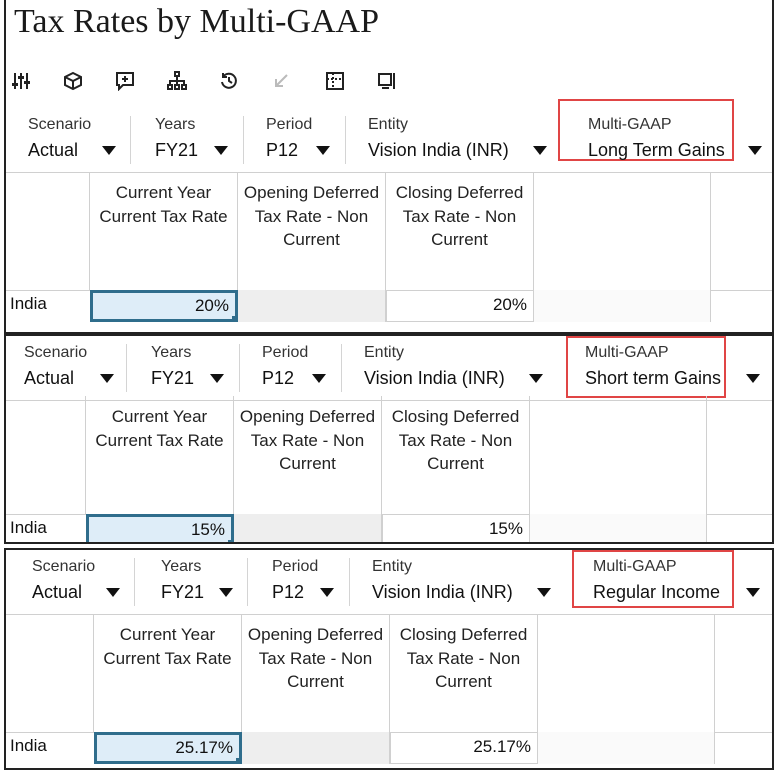 The width and height of the screenshot is (777, 775). Describe the element at coordinates (335, 81) in the screenshot. I see `grid-icon` at that location.